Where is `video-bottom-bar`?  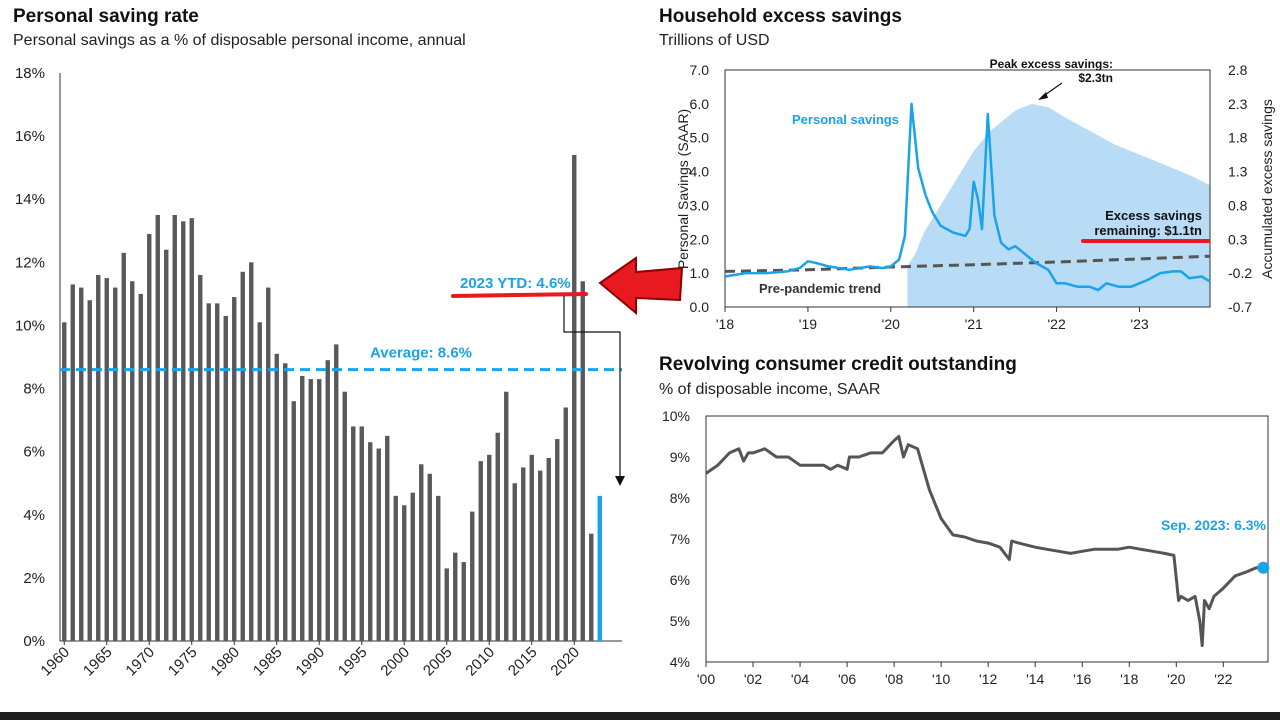
video-bottom-bar is located at coordinates (640, 716).